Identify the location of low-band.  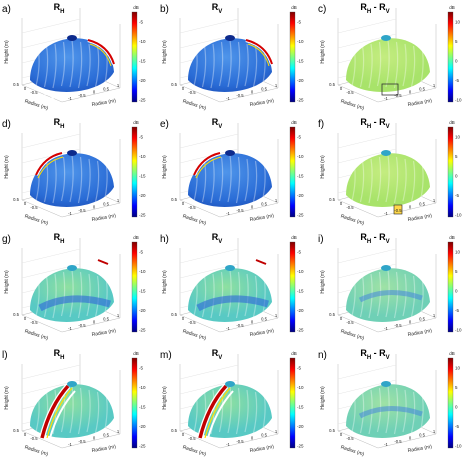
(233, 303).